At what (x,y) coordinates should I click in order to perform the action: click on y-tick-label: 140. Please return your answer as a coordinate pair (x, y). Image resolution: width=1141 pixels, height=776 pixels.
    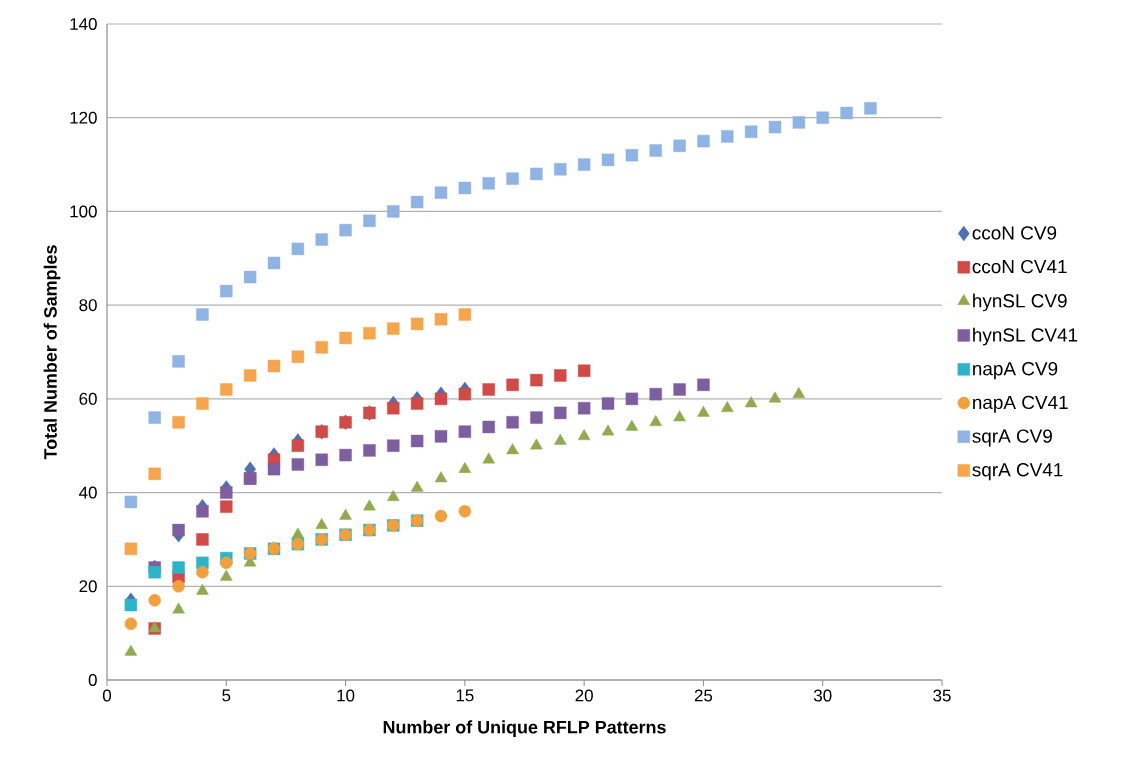
    Looking at the image, I should click on (83, 23).